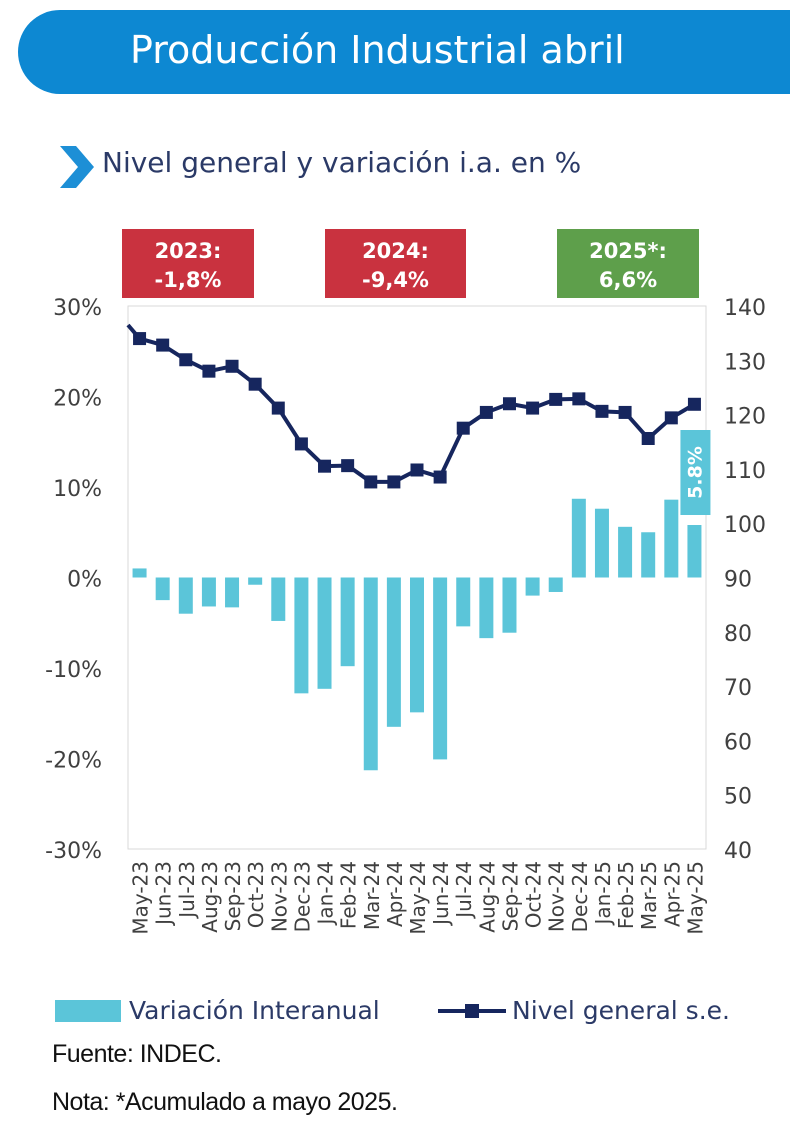 The height and width of the screenshot is (1128, 790). What do you see at coordinates (745, 525) in the screenshot?
I see `y-right-tick-label: 100` at bounding box center [745, 525].